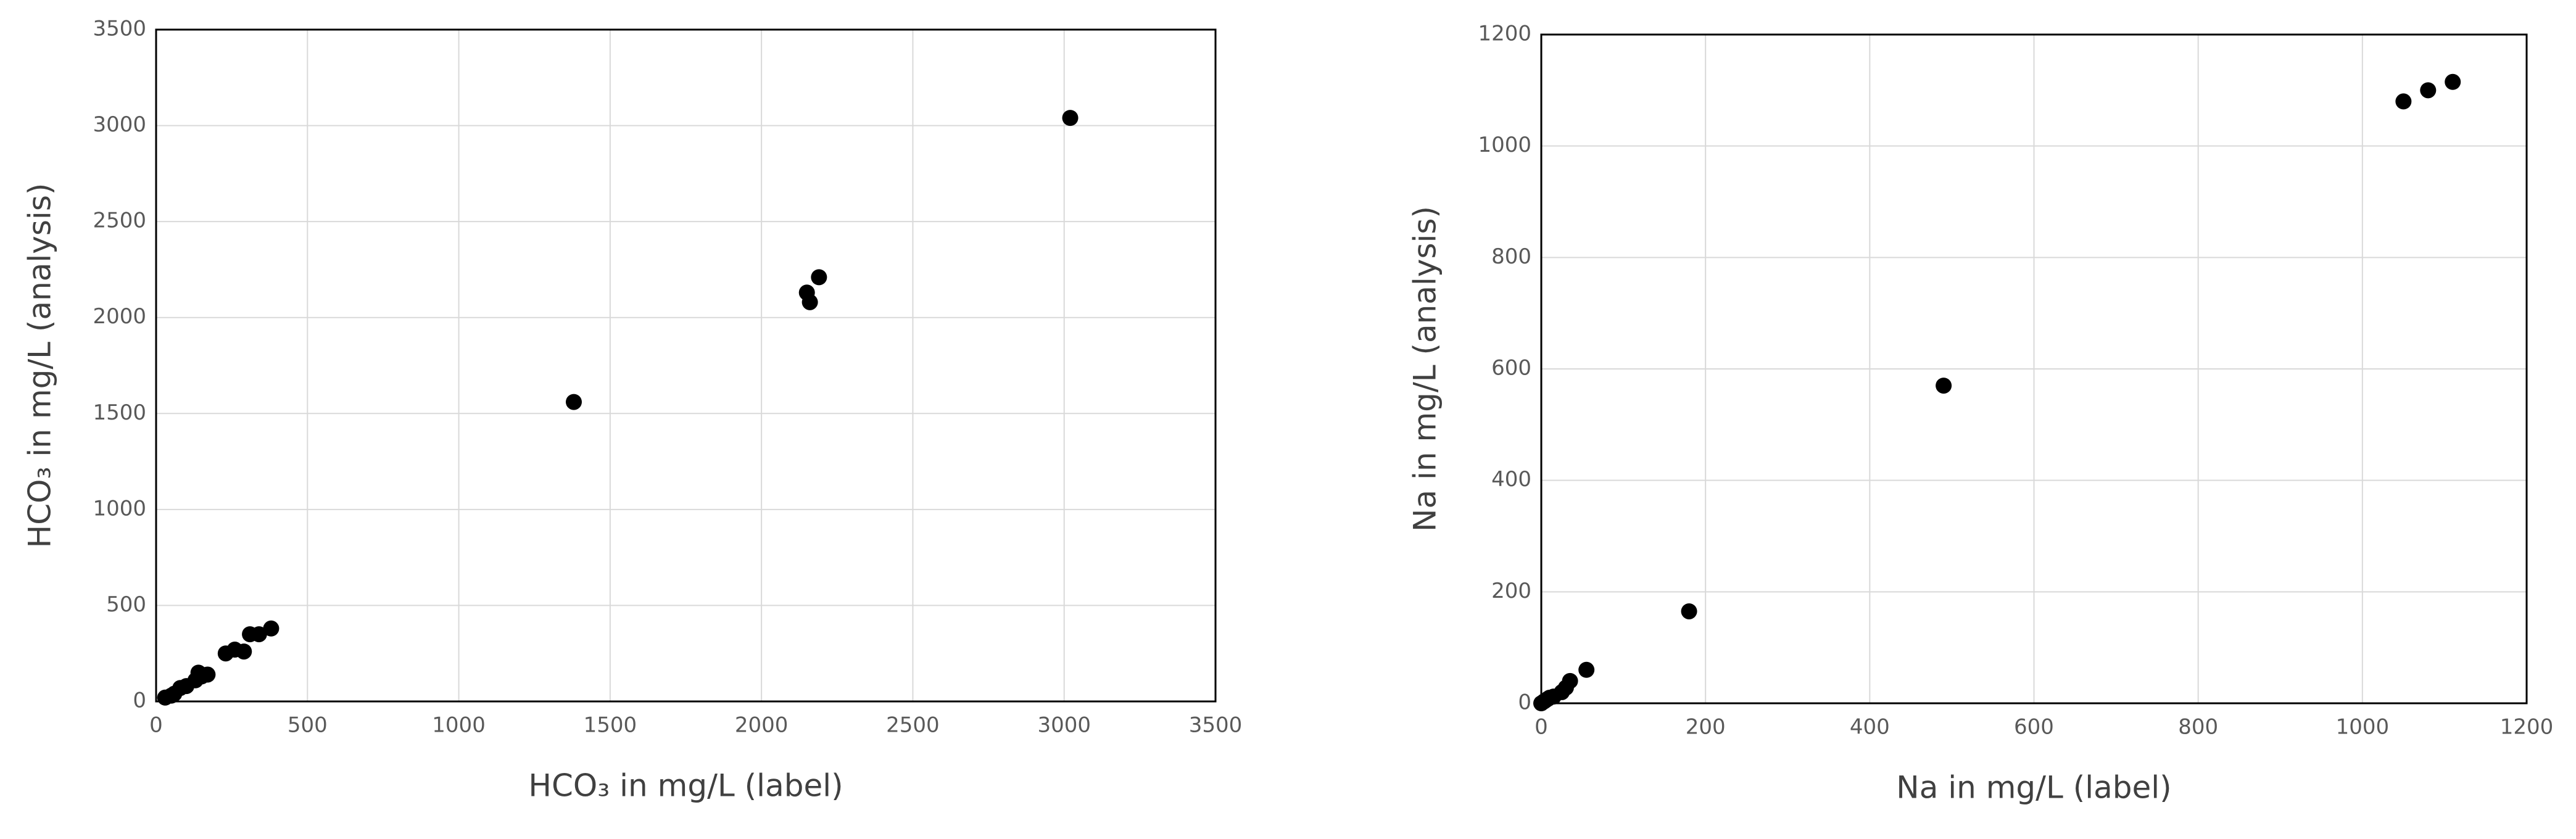 The width and height of the screenshot is (2576, 839). Describe the element at coordinates (1706, 727) in the screenshot. I see `x-tick-label: 200` at that location.